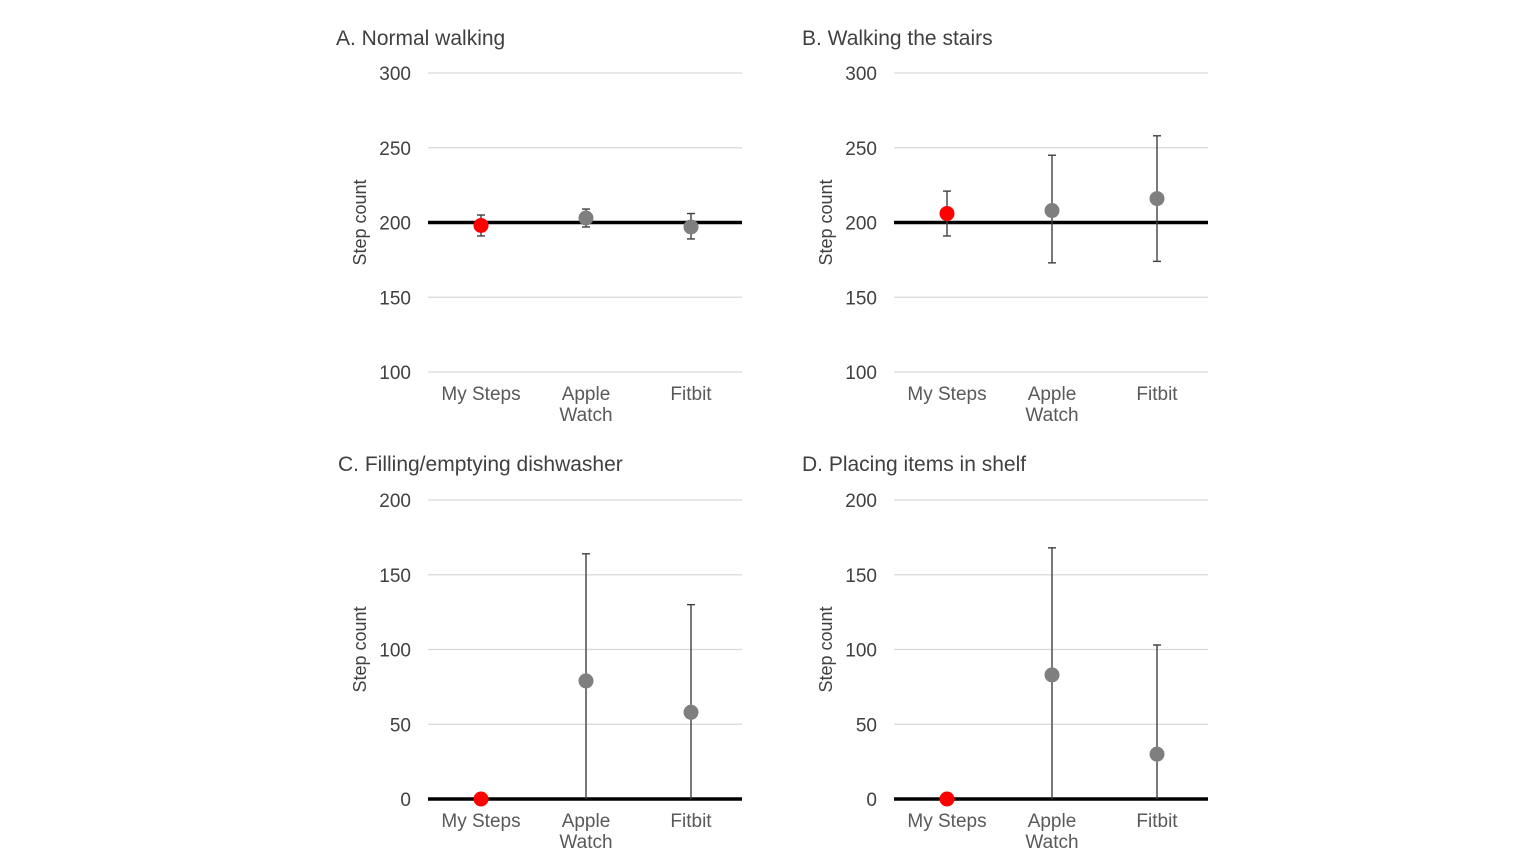 This screenshot has width=1537, height=865. What do you see at coordinates (420, 38) in the screenshot?
I see `chart-title: A. Normal walking` at bounding box center [420, 38].